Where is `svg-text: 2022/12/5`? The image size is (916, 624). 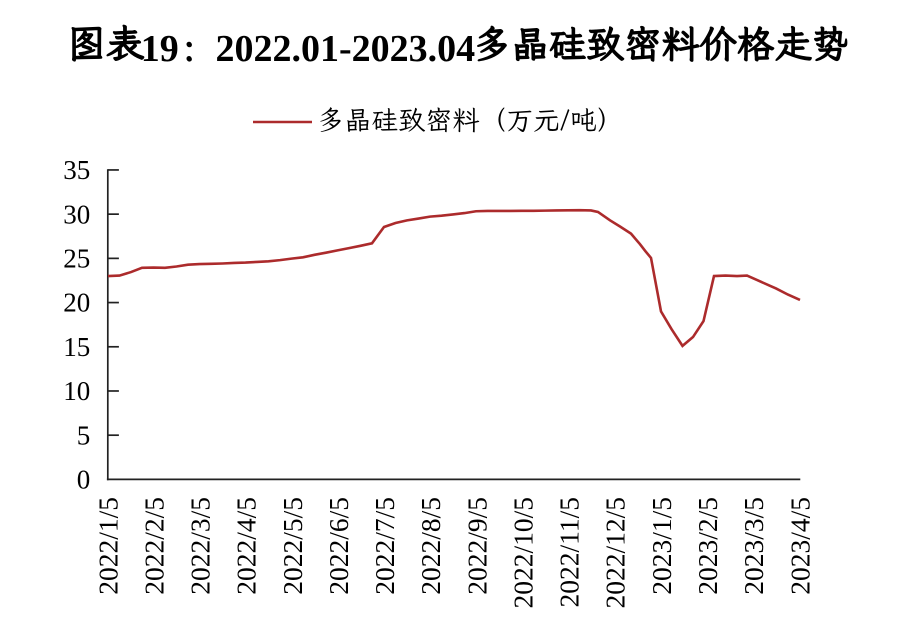
svg-text: 2022/12/5 is located at coordinates (615, 553).